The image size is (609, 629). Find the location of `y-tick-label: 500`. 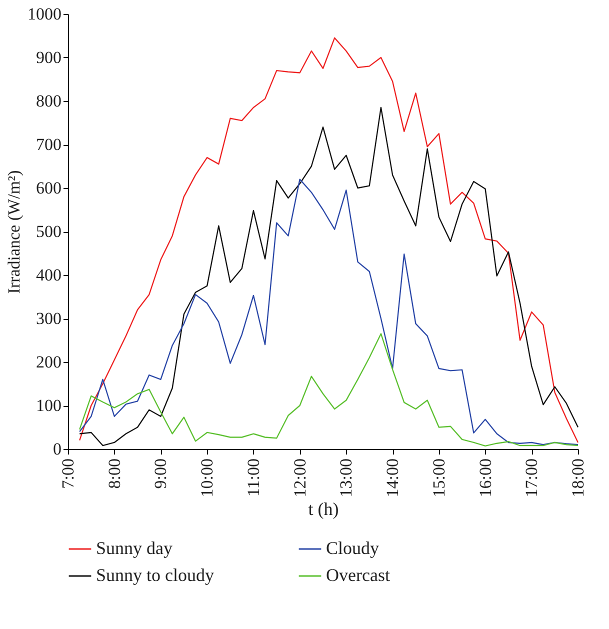

y-tick-label: 500 is located at coordinates (49, 231).